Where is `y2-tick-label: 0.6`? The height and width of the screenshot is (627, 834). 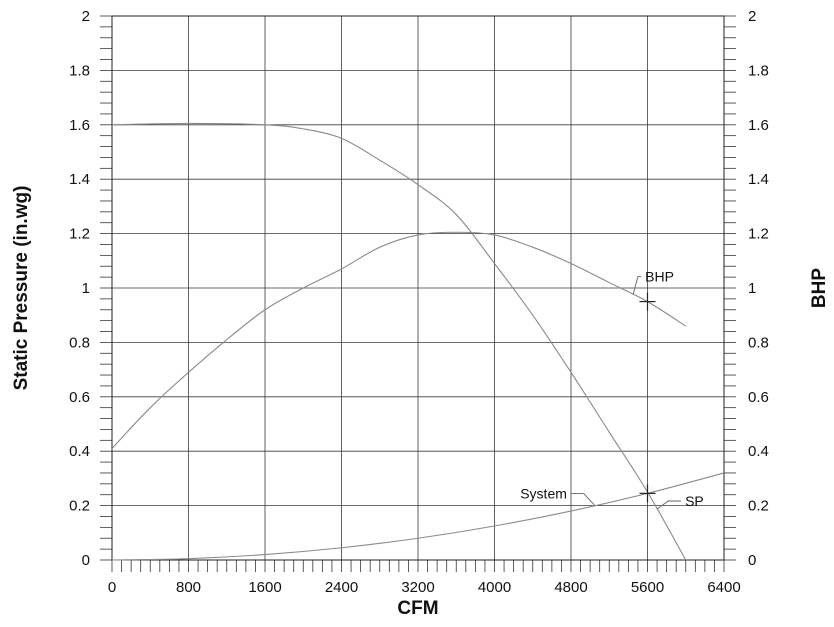 y2-tick-label: 0.6 is located at coordinates (758, 397).